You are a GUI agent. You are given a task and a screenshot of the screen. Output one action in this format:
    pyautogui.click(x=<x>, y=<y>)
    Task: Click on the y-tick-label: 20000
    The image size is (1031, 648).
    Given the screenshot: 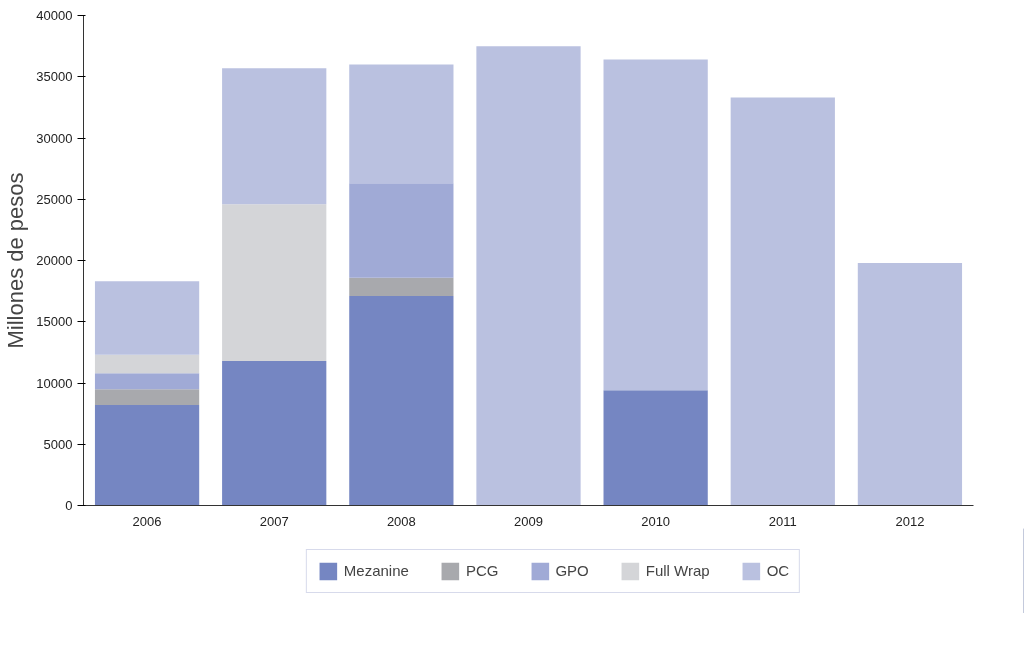 What is the action you would take?
    pyautogui.click(x=54, y=260)
    